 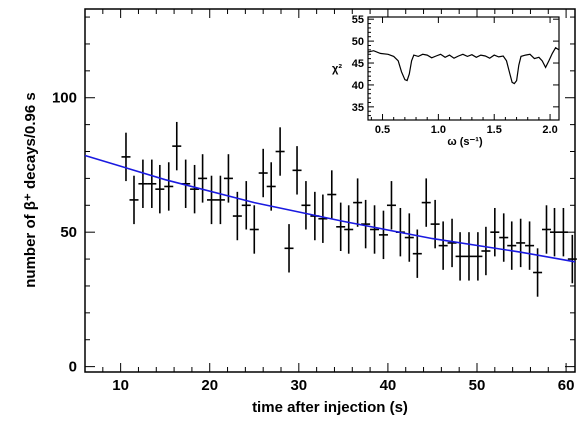 What do you see at coordinates (120, 385) in the screenshot?
I see `x-tick-label: 10` at bounding box center [120, 385].